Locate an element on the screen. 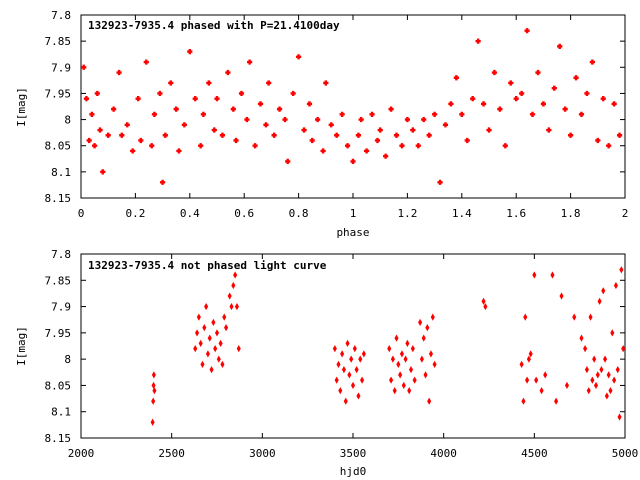 This screenshot has width=640, height=480. y-tick-label: 8.05 is located at coordinates (58, 385).